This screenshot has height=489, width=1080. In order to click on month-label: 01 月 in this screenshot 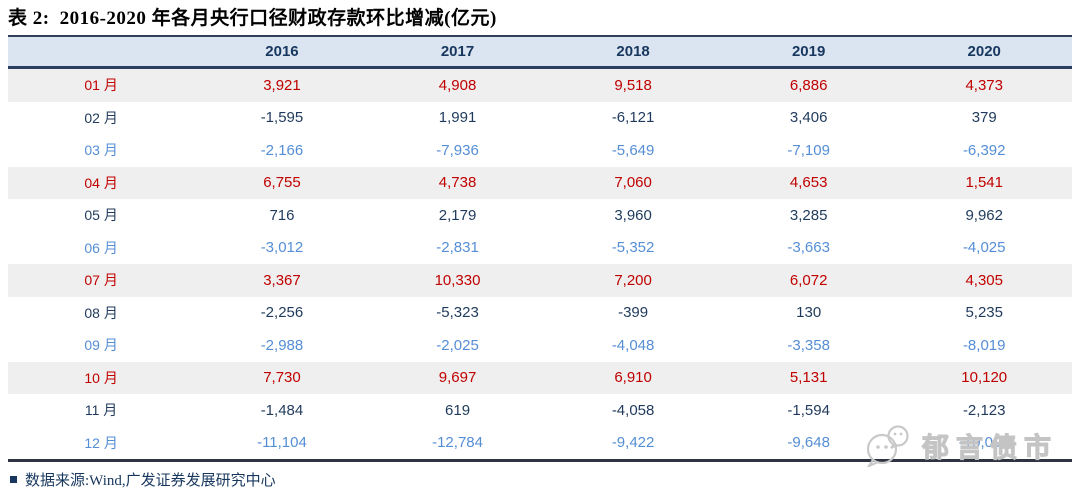, I will do `click(101, 85)`.